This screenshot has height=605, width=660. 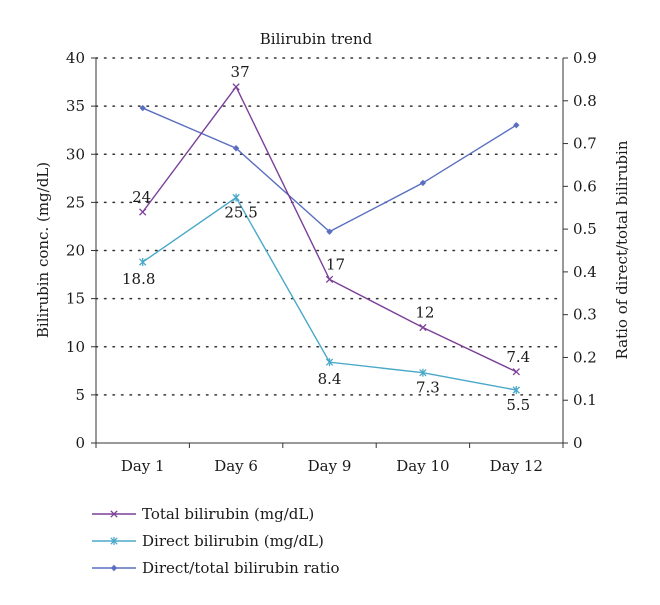 What do you see at coordinates (585, 101) in the screenshot?
I see `right-tick-label: 0.8` at bounding box center [585, 101].